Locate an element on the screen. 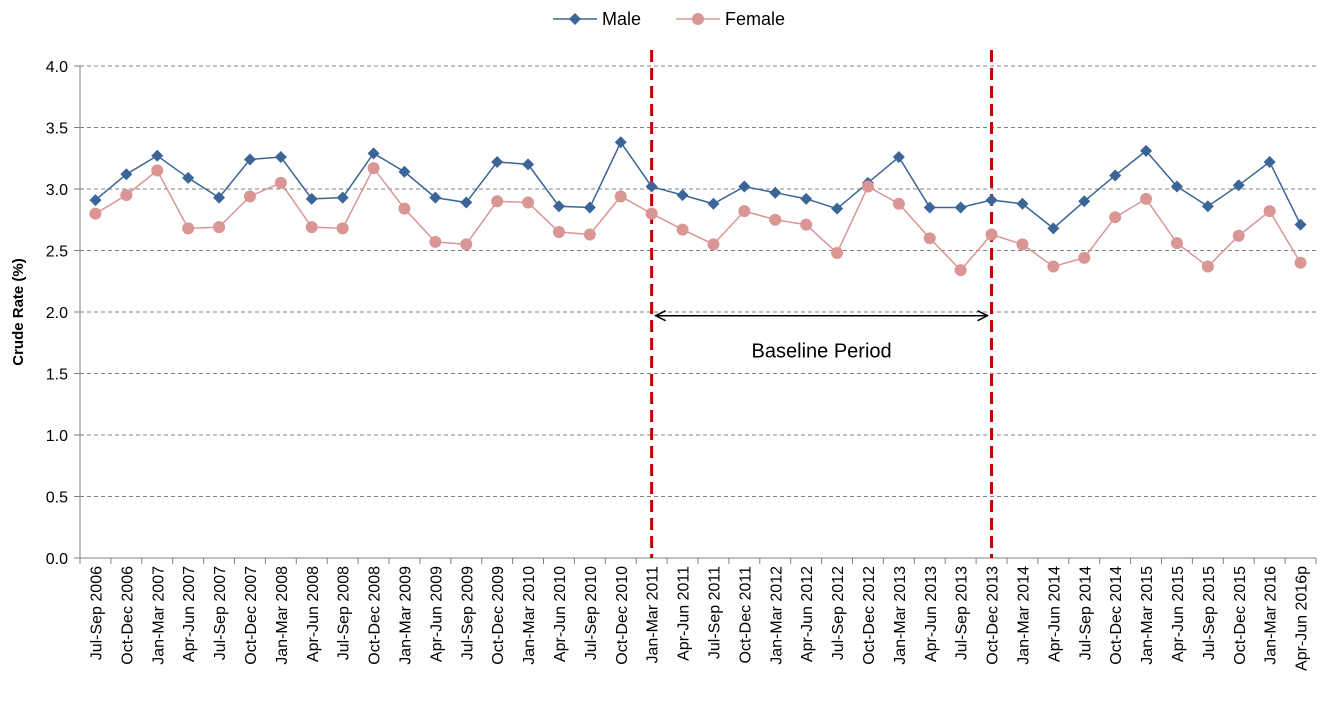  x-tick-label: Jan-Mar 2011 is located at coordinates (653, 615).